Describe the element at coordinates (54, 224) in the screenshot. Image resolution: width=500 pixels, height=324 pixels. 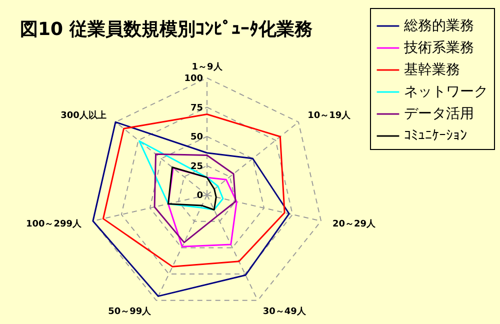
I see `spoke-label: 100～299人` at that location.